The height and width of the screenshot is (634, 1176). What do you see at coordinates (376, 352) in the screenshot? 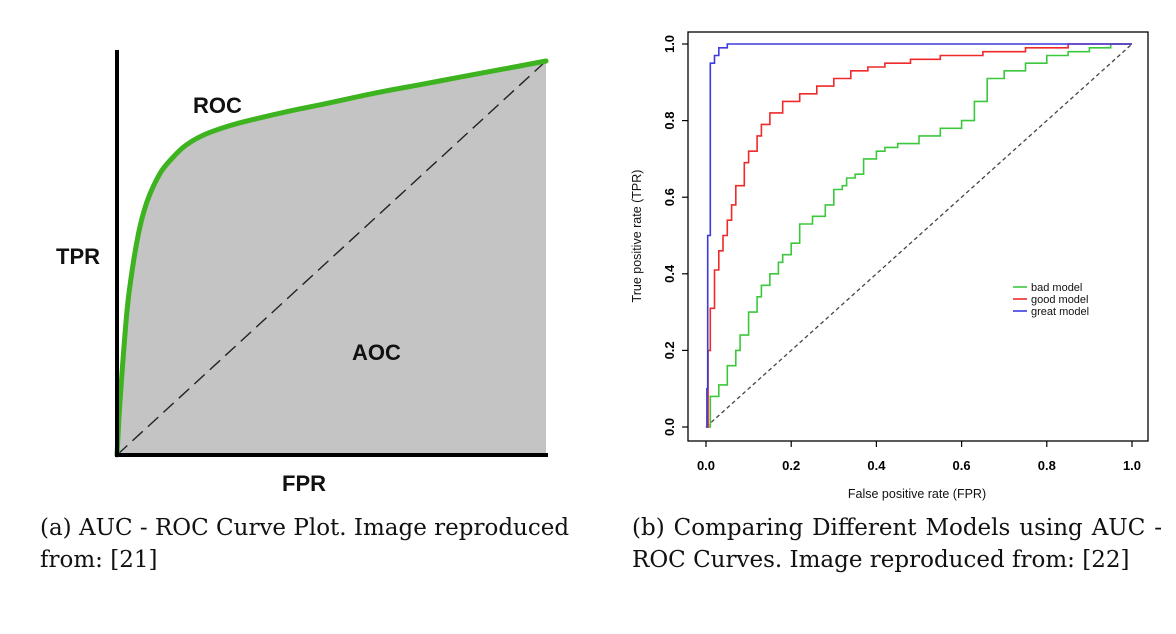
I see `aoc-label: AOC` at bounding box center [376, 352].